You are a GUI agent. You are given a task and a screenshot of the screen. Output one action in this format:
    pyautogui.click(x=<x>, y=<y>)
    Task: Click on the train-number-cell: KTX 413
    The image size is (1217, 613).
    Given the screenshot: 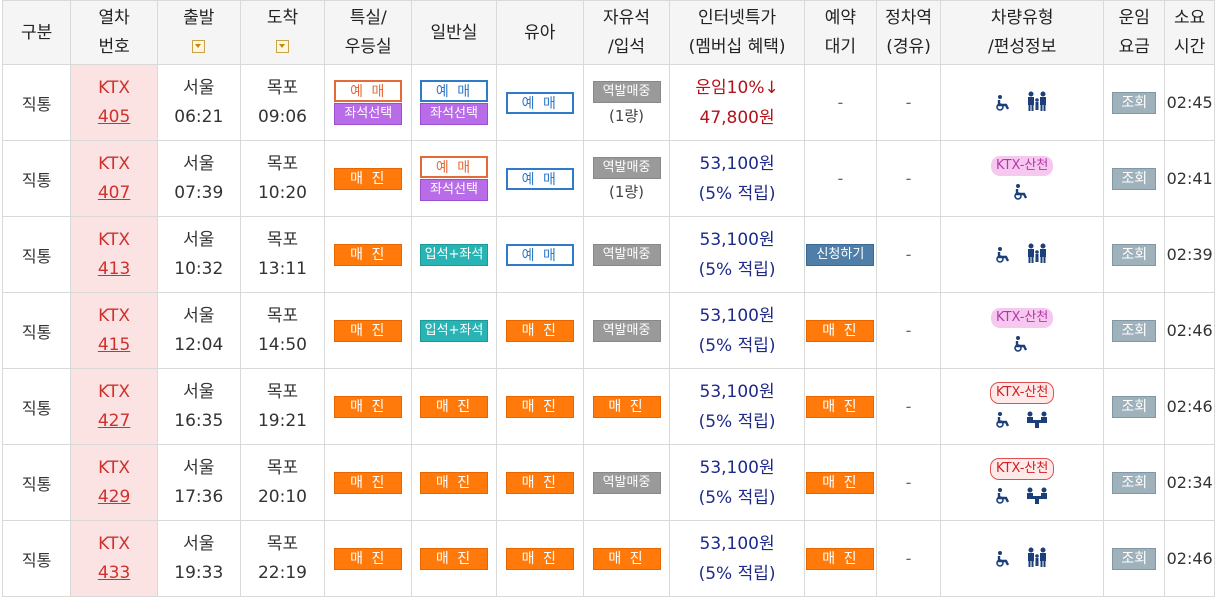 What is the action you would take?
    pyautogui.click(x=114, y=254)
    